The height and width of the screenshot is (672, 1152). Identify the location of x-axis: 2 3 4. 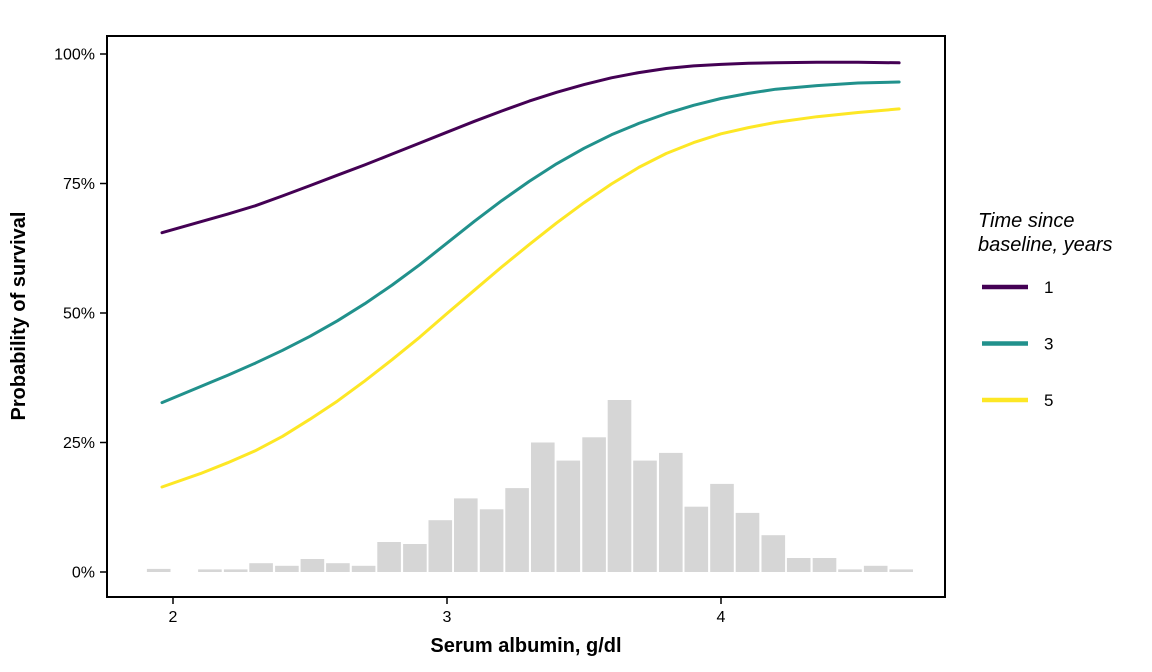
(447, 611).